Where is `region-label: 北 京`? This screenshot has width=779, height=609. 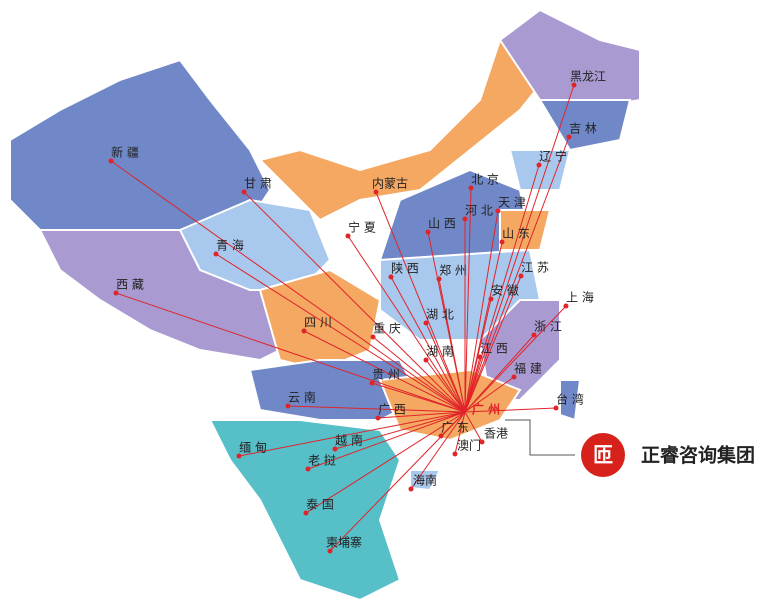 region-label: 北 京 is located at coordinates (485, 180).